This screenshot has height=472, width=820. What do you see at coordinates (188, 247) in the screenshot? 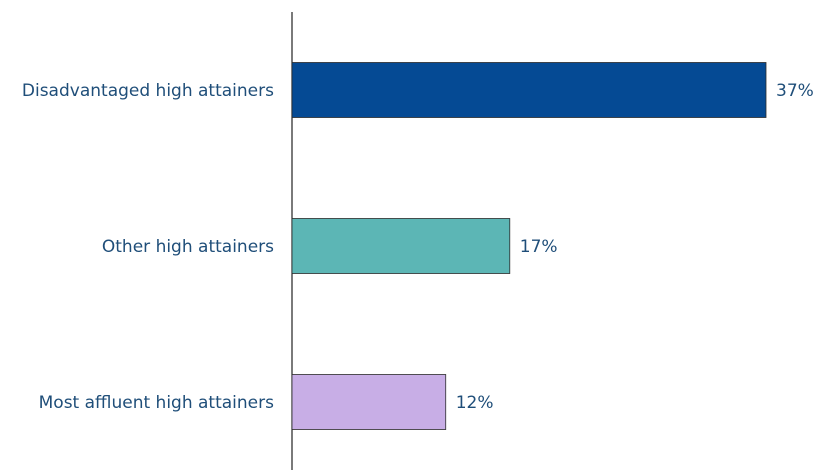
I see `category-label-2: Other high attainers` at bounding box center [188, 247].